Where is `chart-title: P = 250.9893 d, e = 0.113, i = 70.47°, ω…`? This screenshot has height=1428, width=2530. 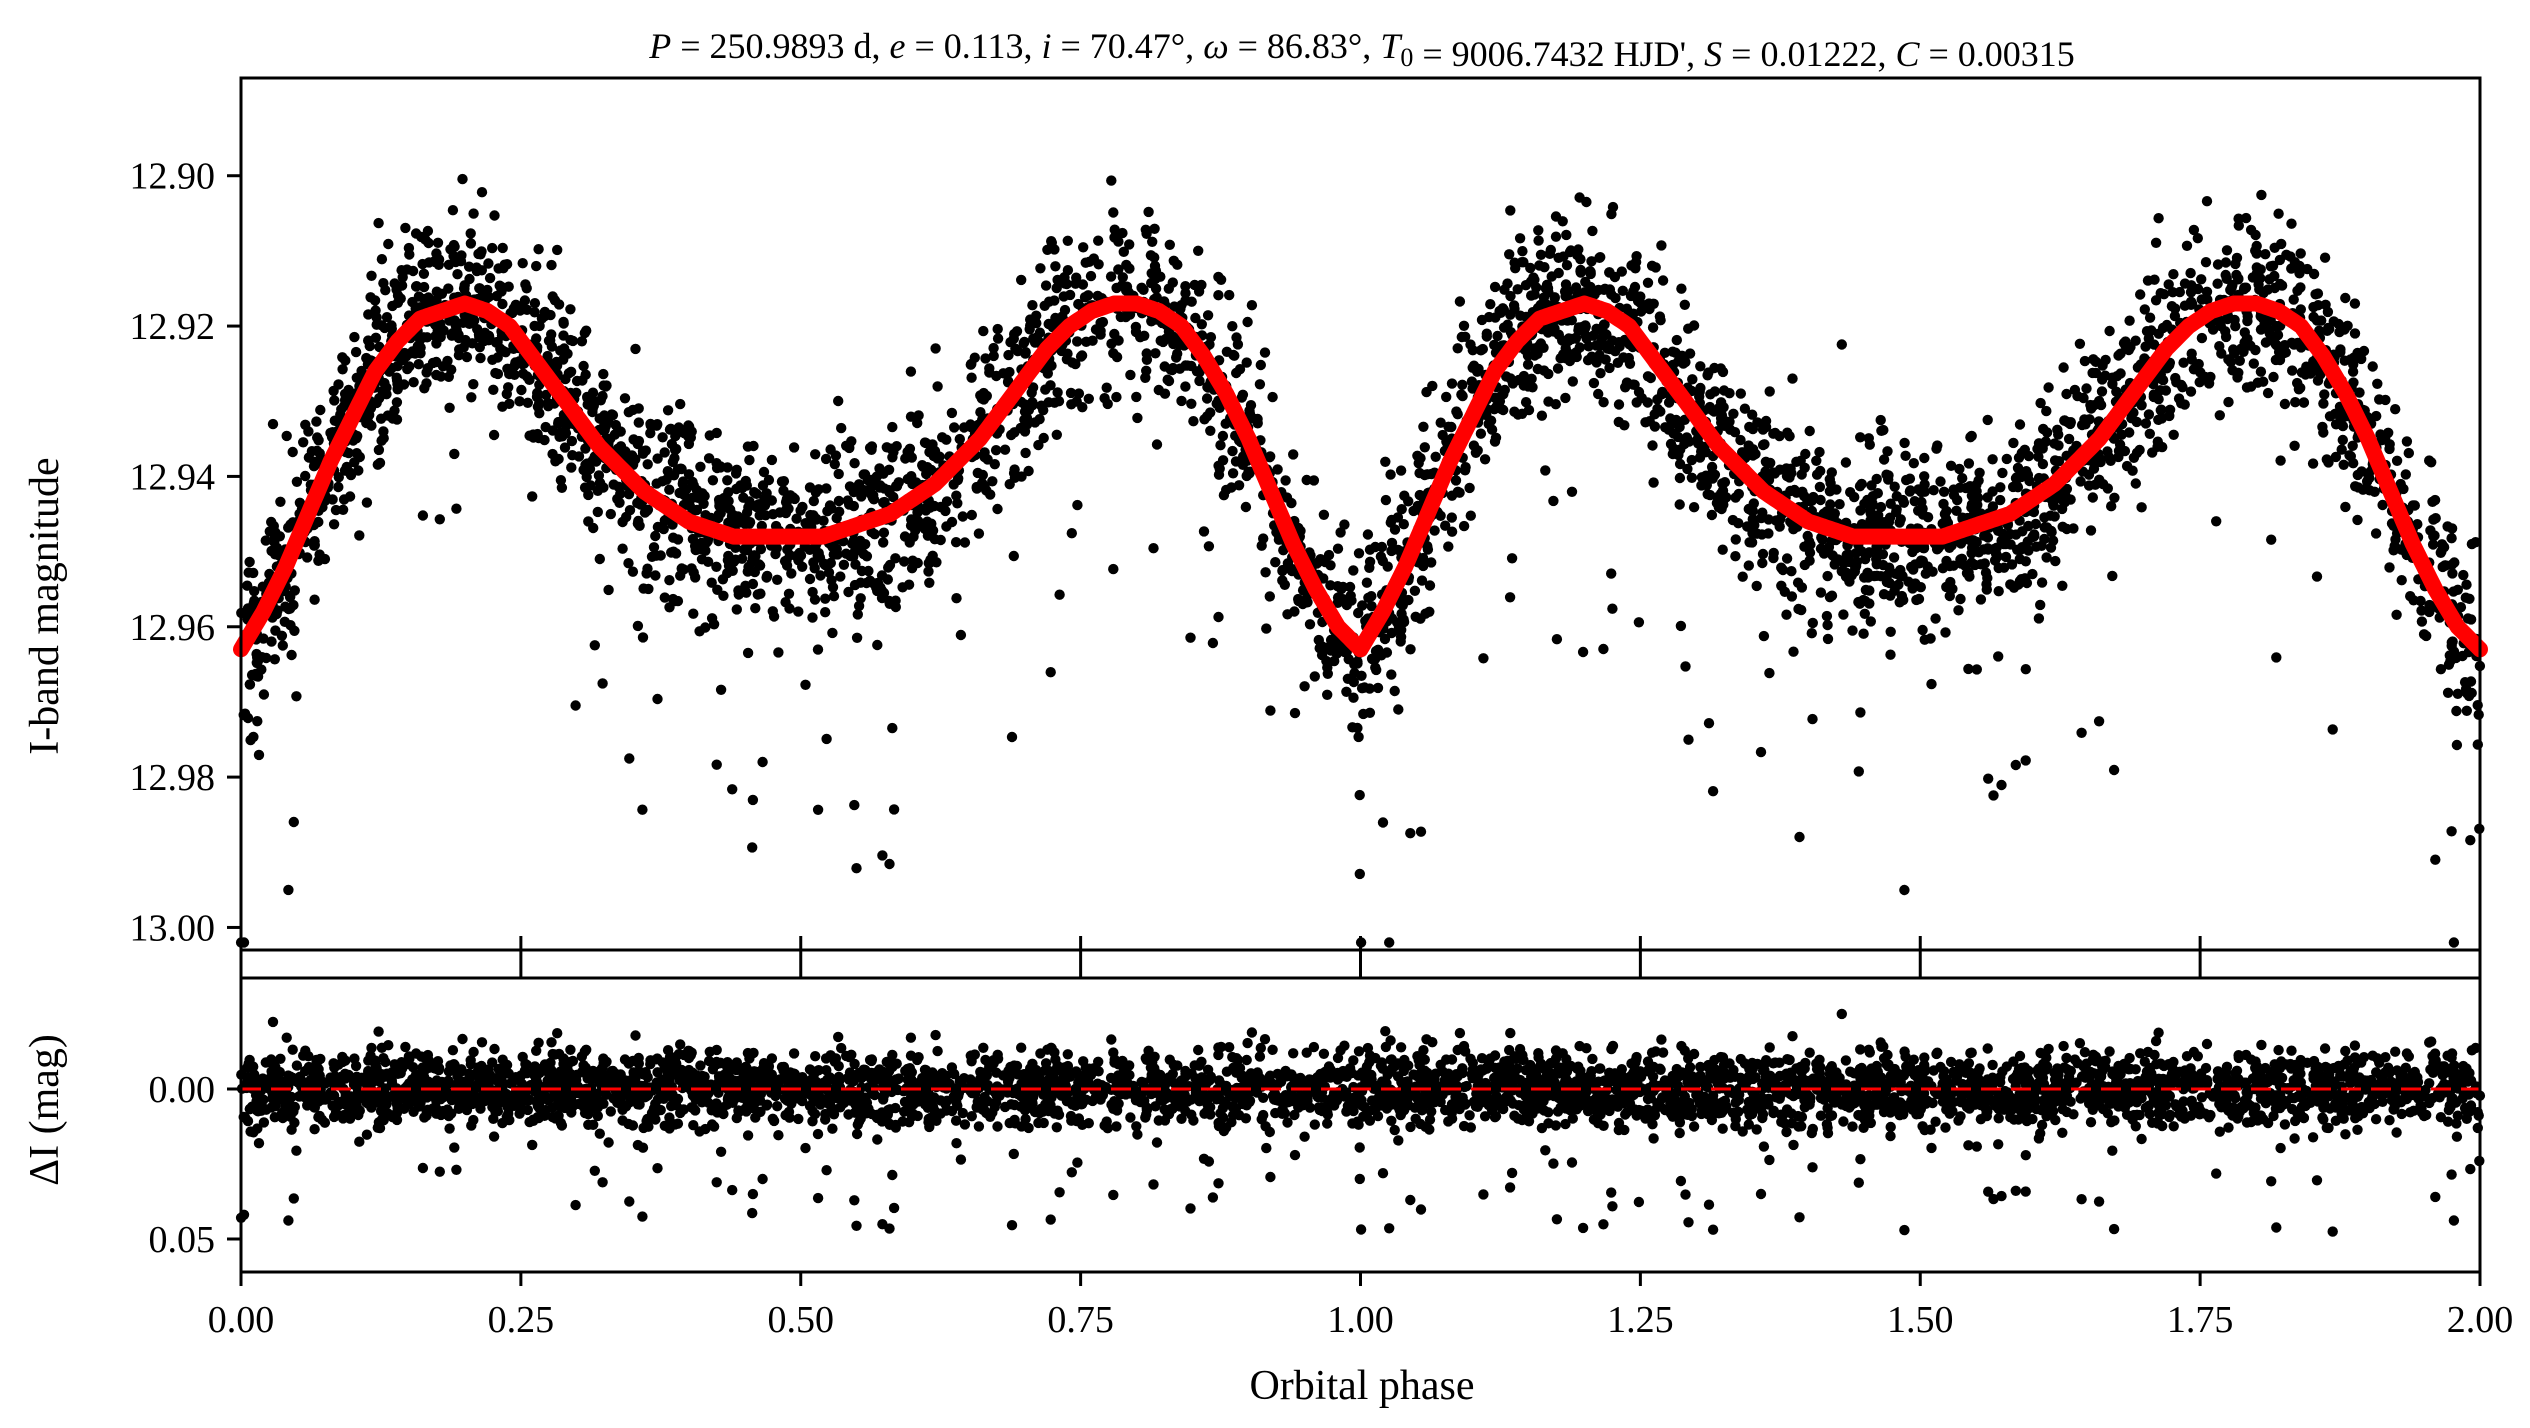 chart-title: P = 250.9893 d, e = 0.113, i = 70.47°, ω… is located at coordinates (1361, 50).